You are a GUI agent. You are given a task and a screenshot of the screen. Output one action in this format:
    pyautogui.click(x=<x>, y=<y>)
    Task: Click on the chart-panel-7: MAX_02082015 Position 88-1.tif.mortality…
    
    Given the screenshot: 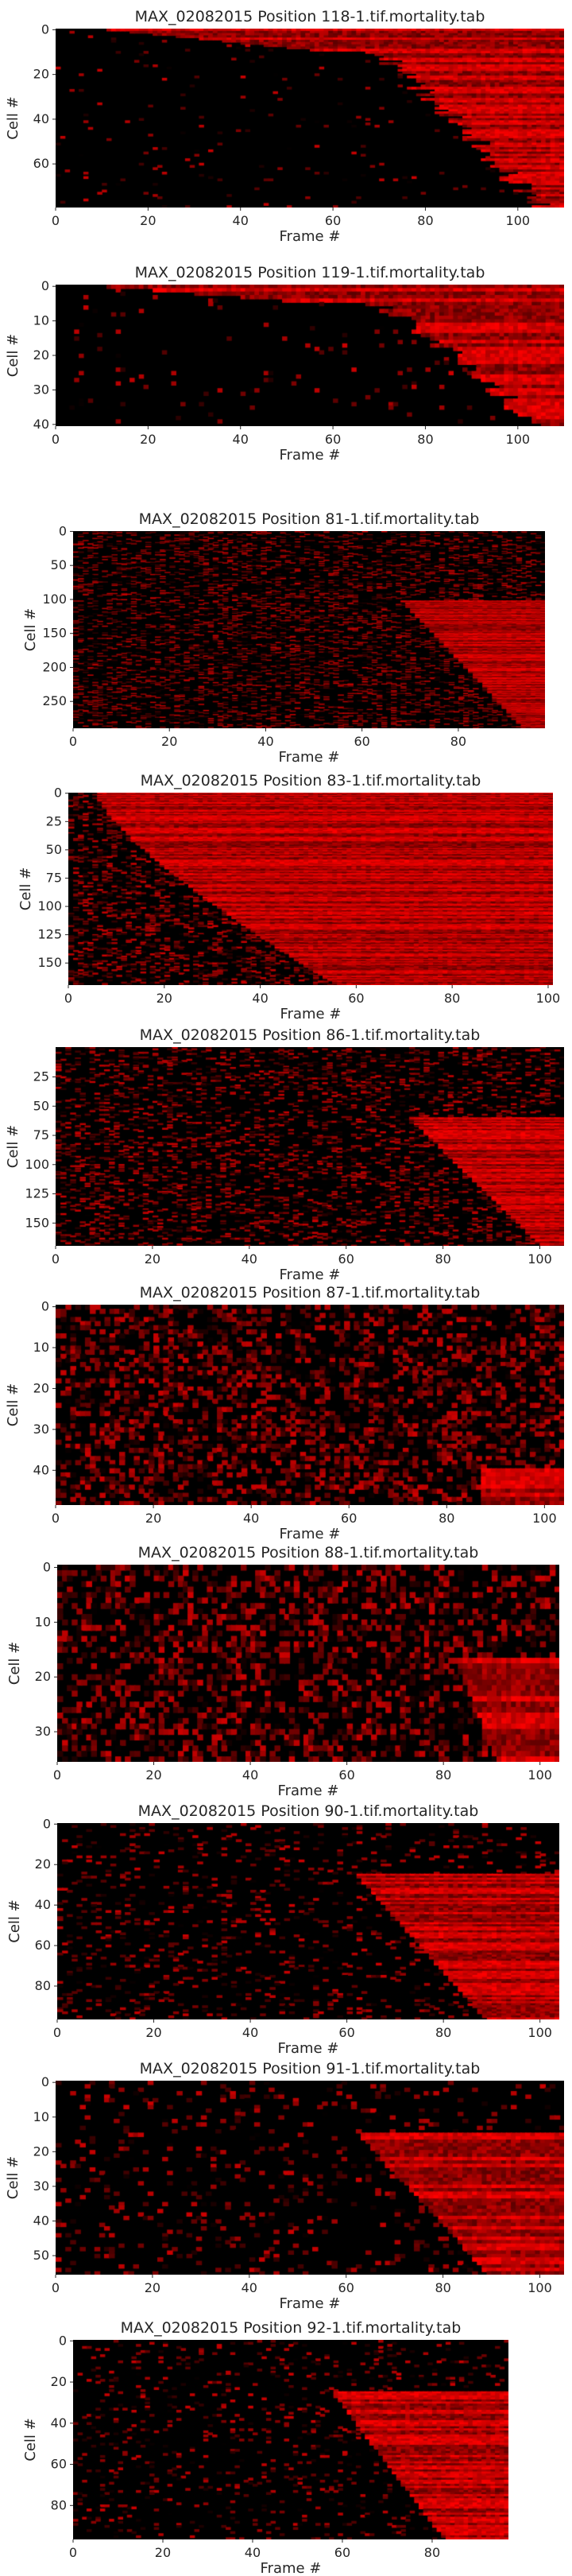 What is the action you would take?
    pyautogui.click(x=282, y=1672)
    